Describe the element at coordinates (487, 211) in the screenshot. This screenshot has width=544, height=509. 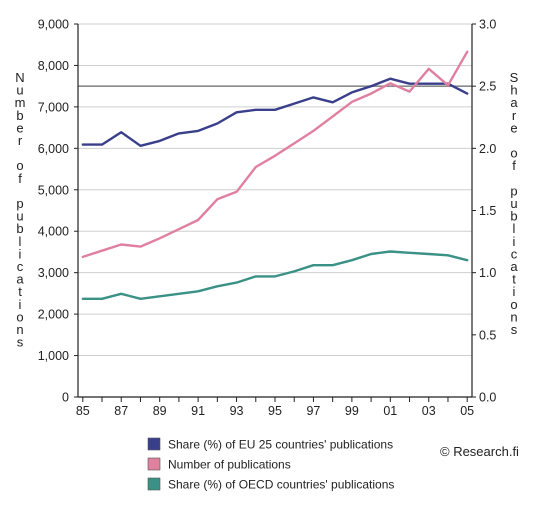
I see `right-tick-label: 1.5` at that location.